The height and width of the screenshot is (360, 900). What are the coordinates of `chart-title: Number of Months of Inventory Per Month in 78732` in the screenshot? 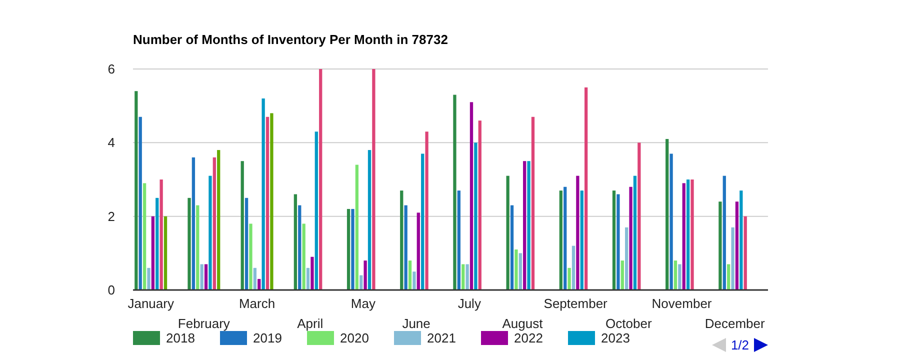 It's located at (290, 39).